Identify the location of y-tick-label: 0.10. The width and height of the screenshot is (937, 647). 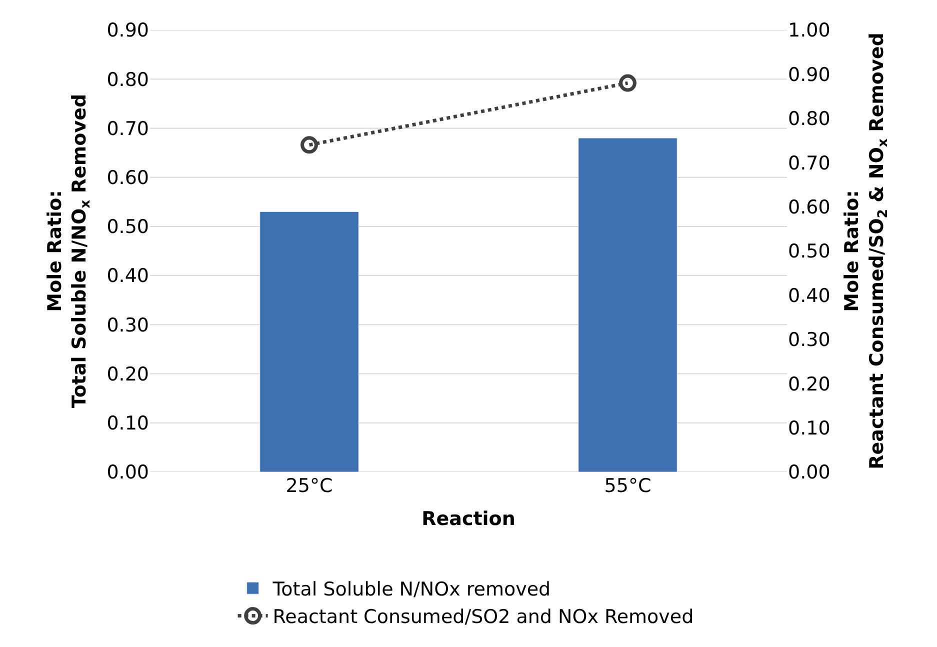
(127, 423).